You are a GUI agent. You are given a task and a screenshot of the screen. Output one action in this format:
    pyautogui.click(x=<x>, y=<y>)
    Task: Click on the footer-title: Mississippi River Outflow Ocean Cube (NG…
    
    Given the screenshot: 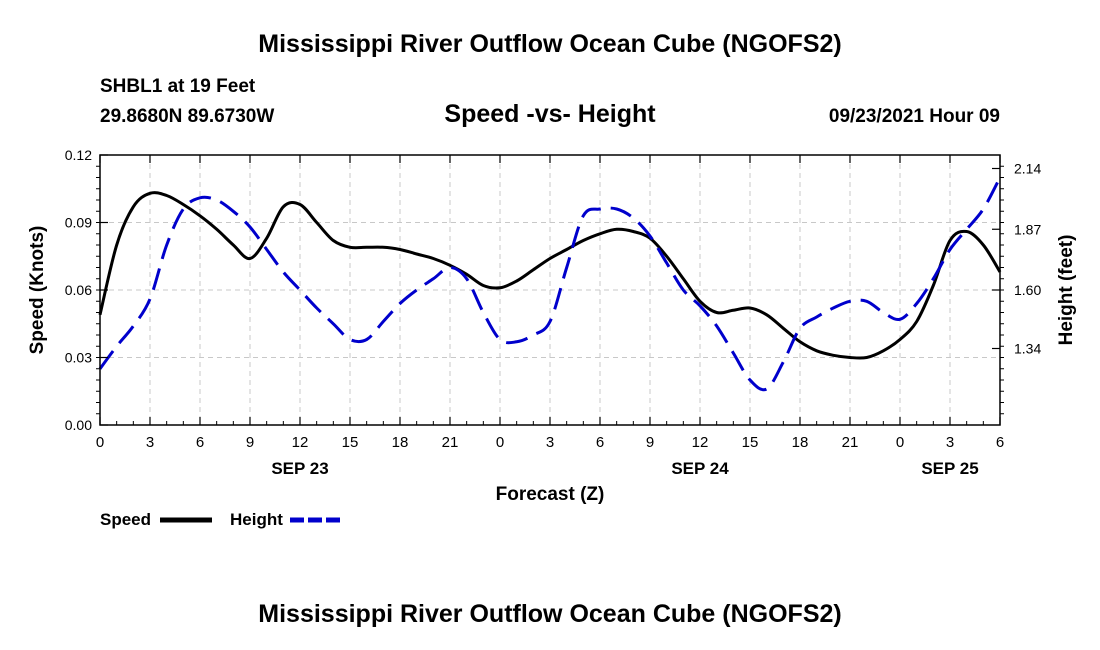 What is the action you would take?
    pyautogui.click(x=550, y=614)
    